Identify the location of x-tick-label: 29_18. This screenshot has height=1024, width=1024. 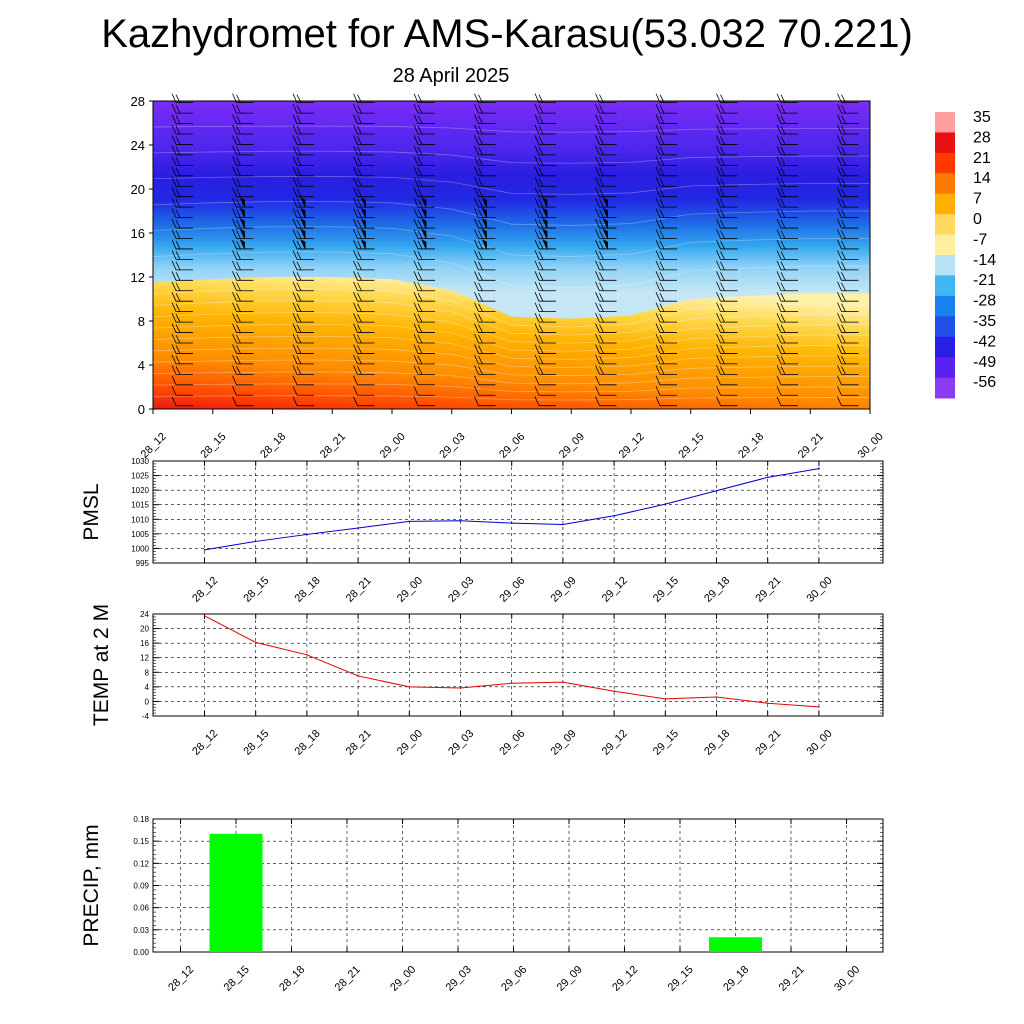
(717, 743).